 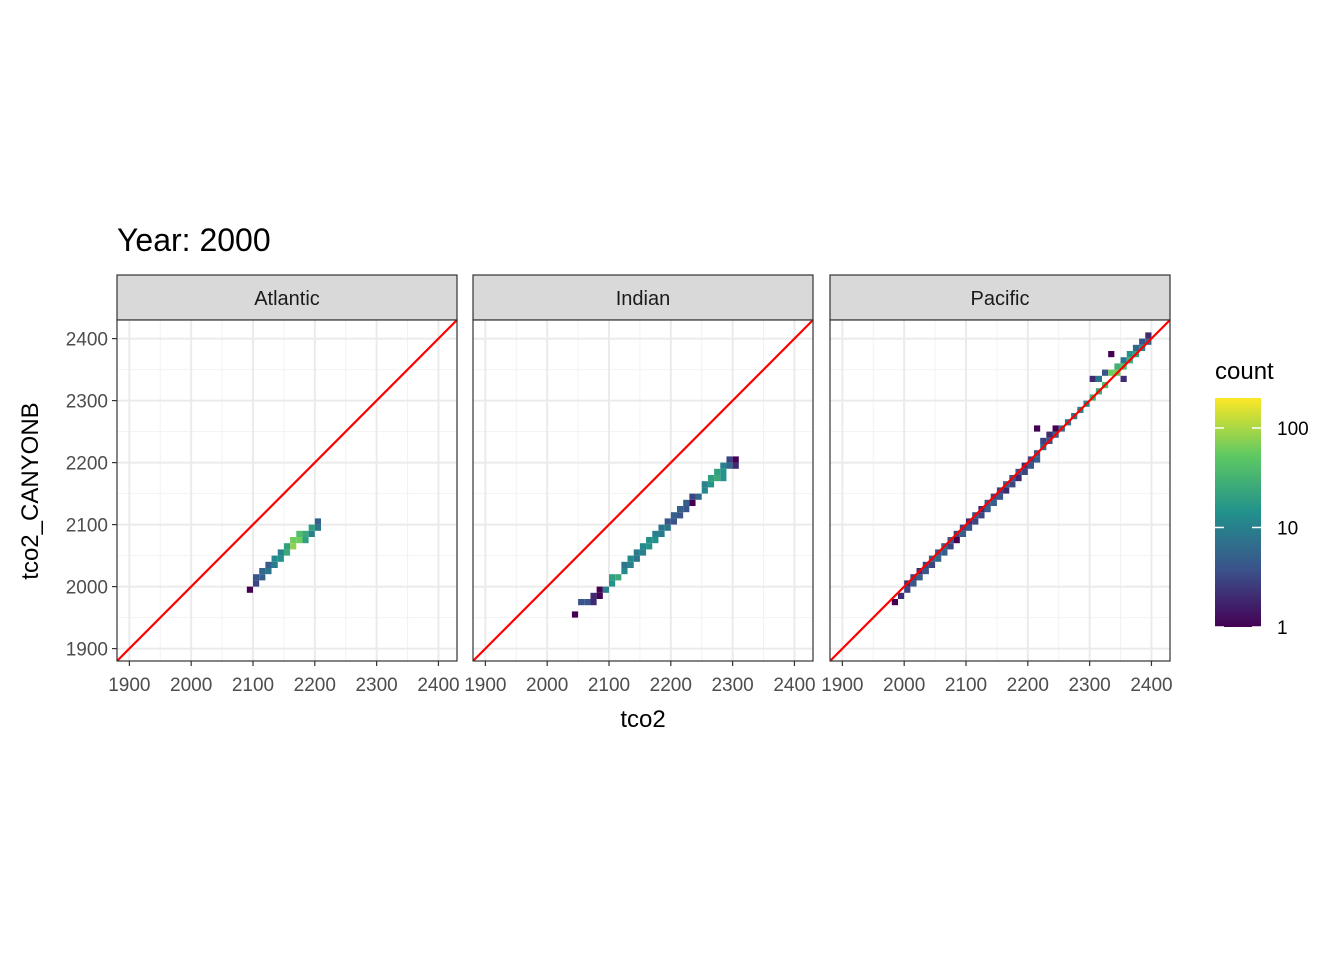 I want to click on y-tick-label: 2200, so click(x=87, y=464).